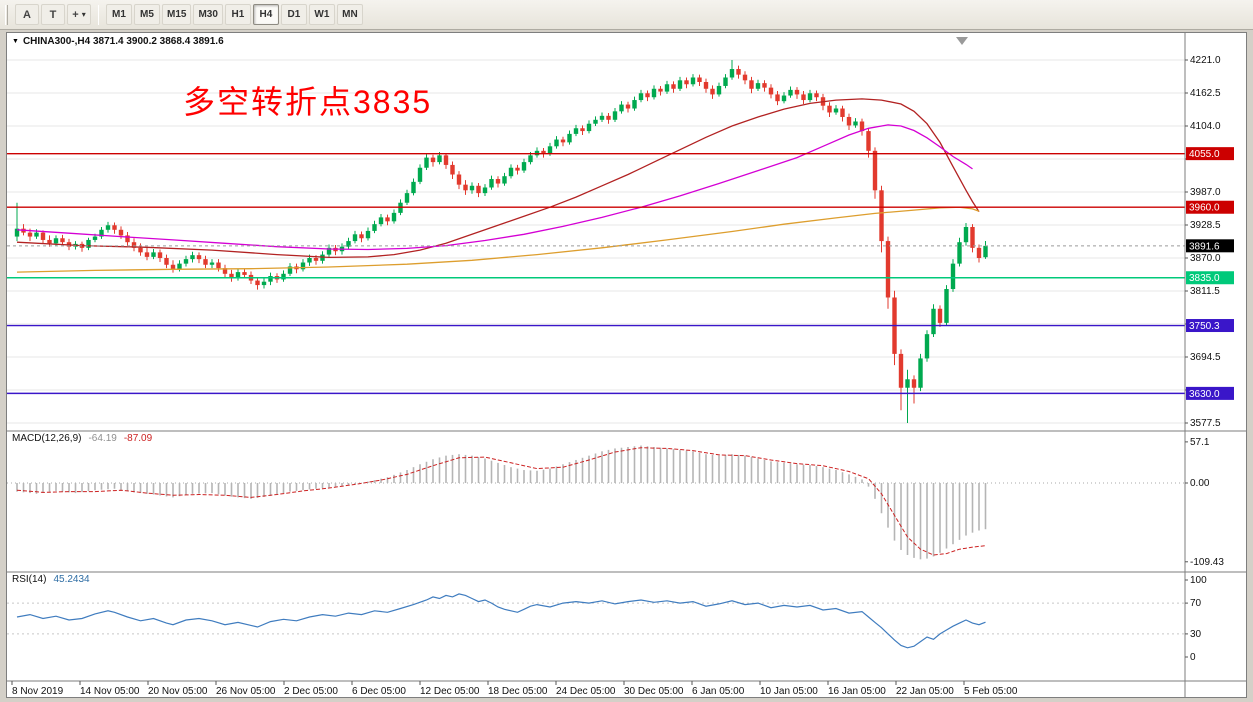 This screenshot has height=702, width=1253. I want to click on symbol-ohlc-text: CHINA300-,H4 3871.4 3900.2 3868.4 3891.6, so click(123, 41).